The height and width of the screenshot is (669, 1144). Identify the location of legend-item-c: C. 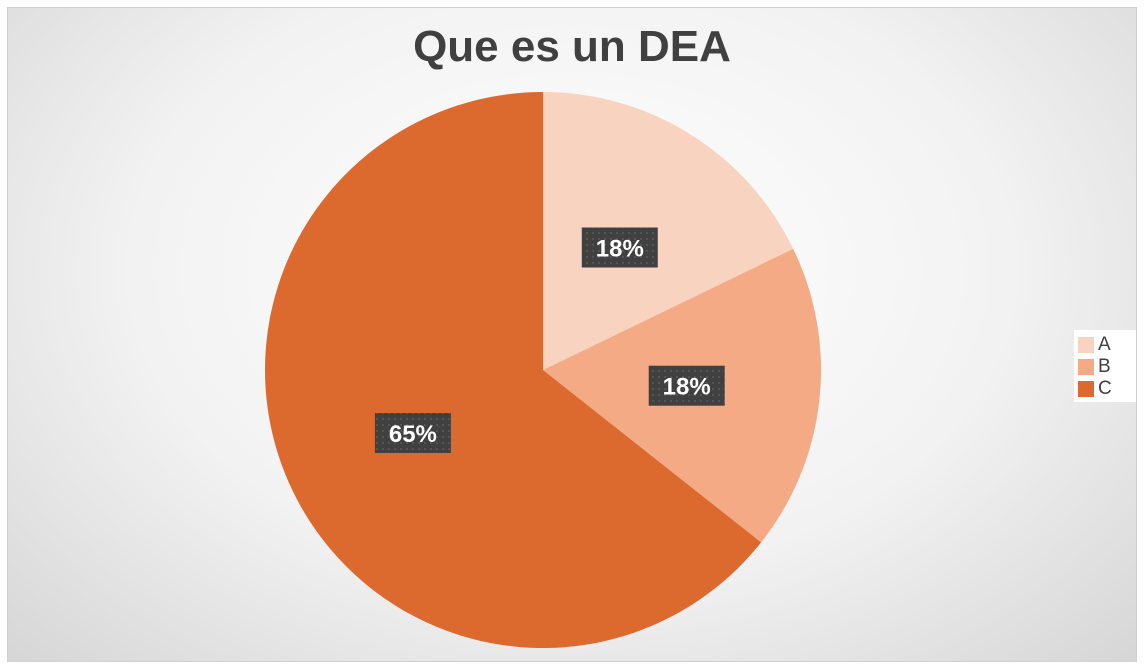
(1107, 389).